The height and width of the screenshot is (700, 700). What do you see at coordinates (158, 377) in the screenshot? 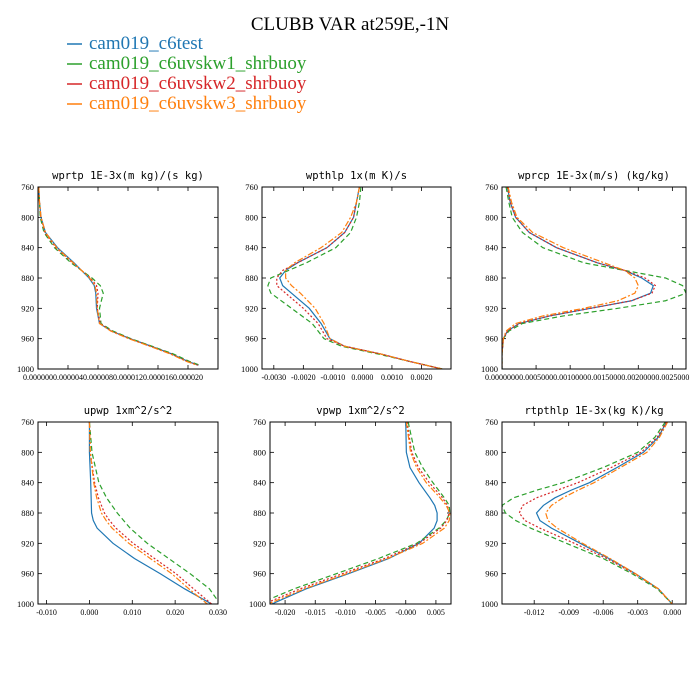
I see `x-tick-label: 0.000016` at bounding box center [158, 377].